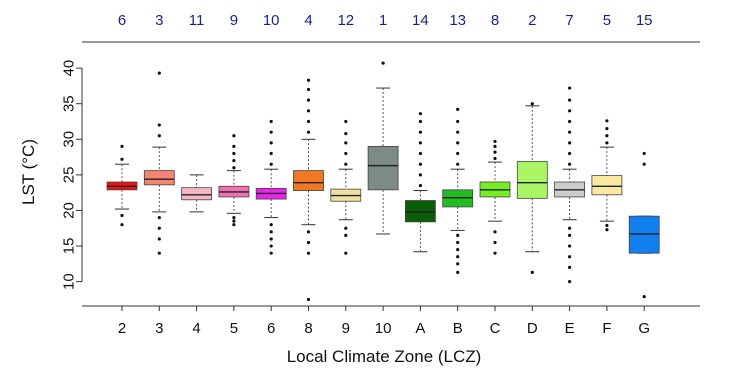  I want to click on x-tick-label: 2, so click(122, 328).